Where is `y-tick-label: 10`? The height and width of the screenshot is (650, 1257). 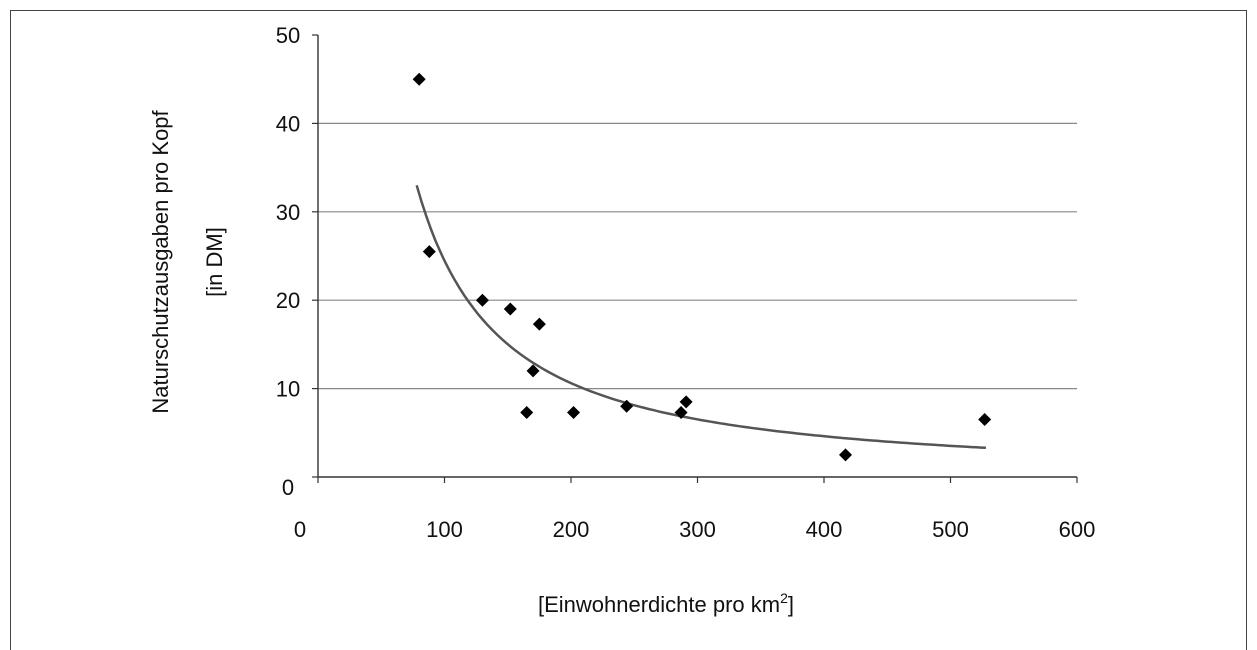 y-tick-label: 10 is located at coordinates (288, 389).